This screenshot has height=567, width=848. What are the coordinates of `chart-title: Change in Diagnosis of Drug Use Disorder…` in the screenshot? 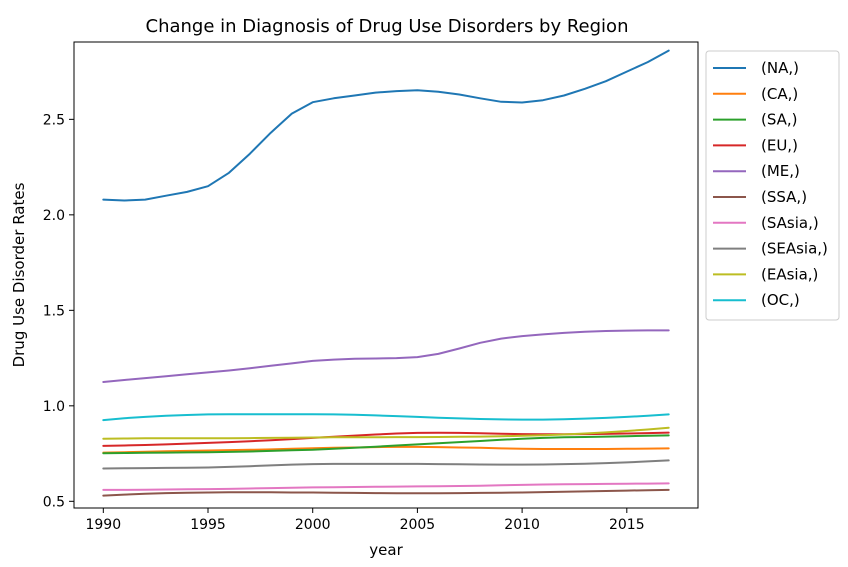 It's located at (387, 26).